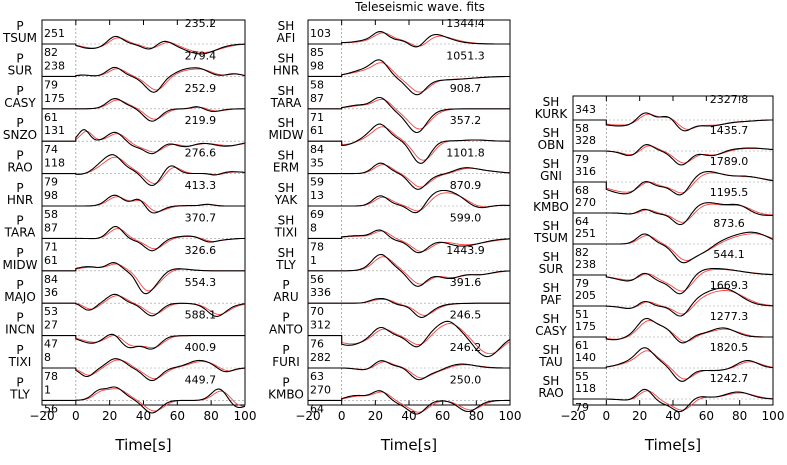  I want to click on station-label: YAK, so click(286, 200).